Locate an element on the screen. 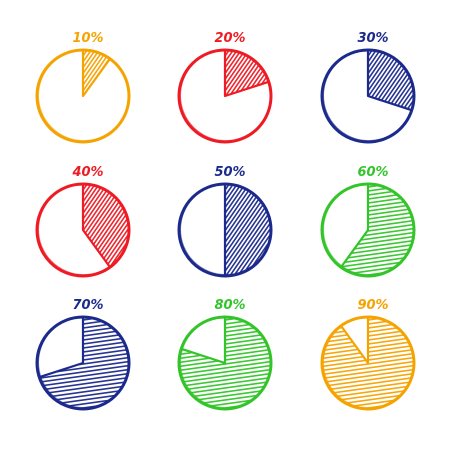  pie-label-6: 60% is located at coordinates (372, 172).